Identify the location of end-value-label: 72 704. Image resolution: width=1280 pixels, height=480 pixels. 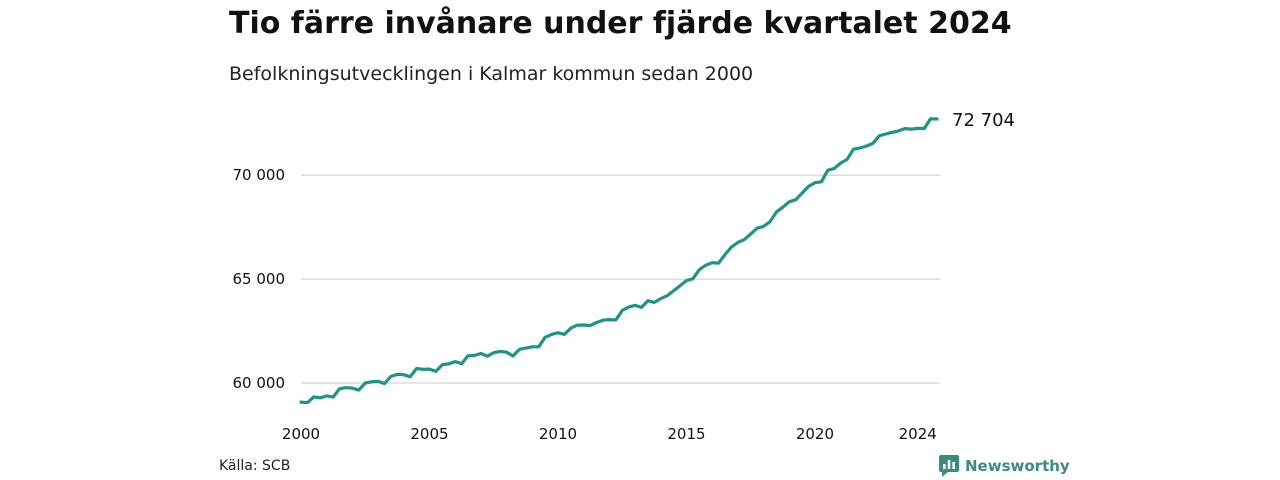
(983, 120).